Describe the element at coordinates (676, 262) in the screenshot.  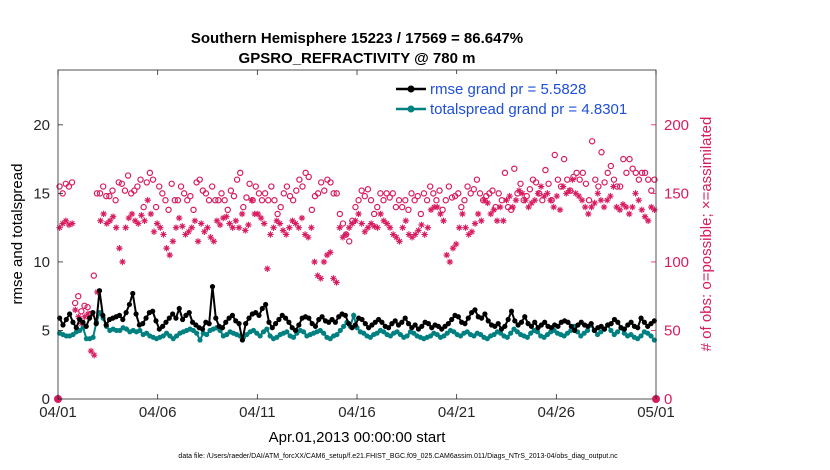
I see `y2-tick-label: 100` at that location.